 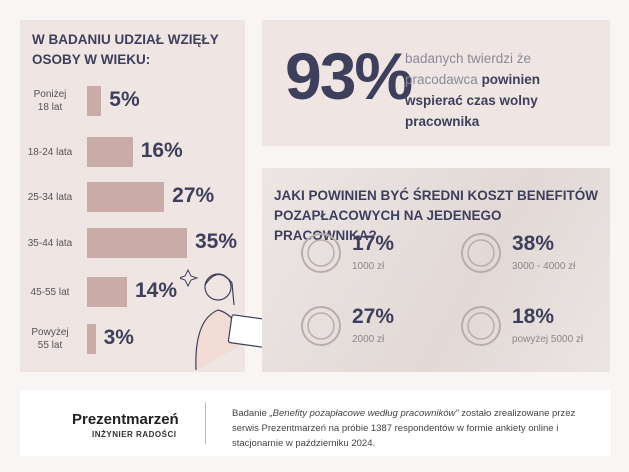 What do you see at coordinates (544, 266) in the screenshot?
I see `cost-label: 3000 - 4000 zł` at bounding box center [544, 266].